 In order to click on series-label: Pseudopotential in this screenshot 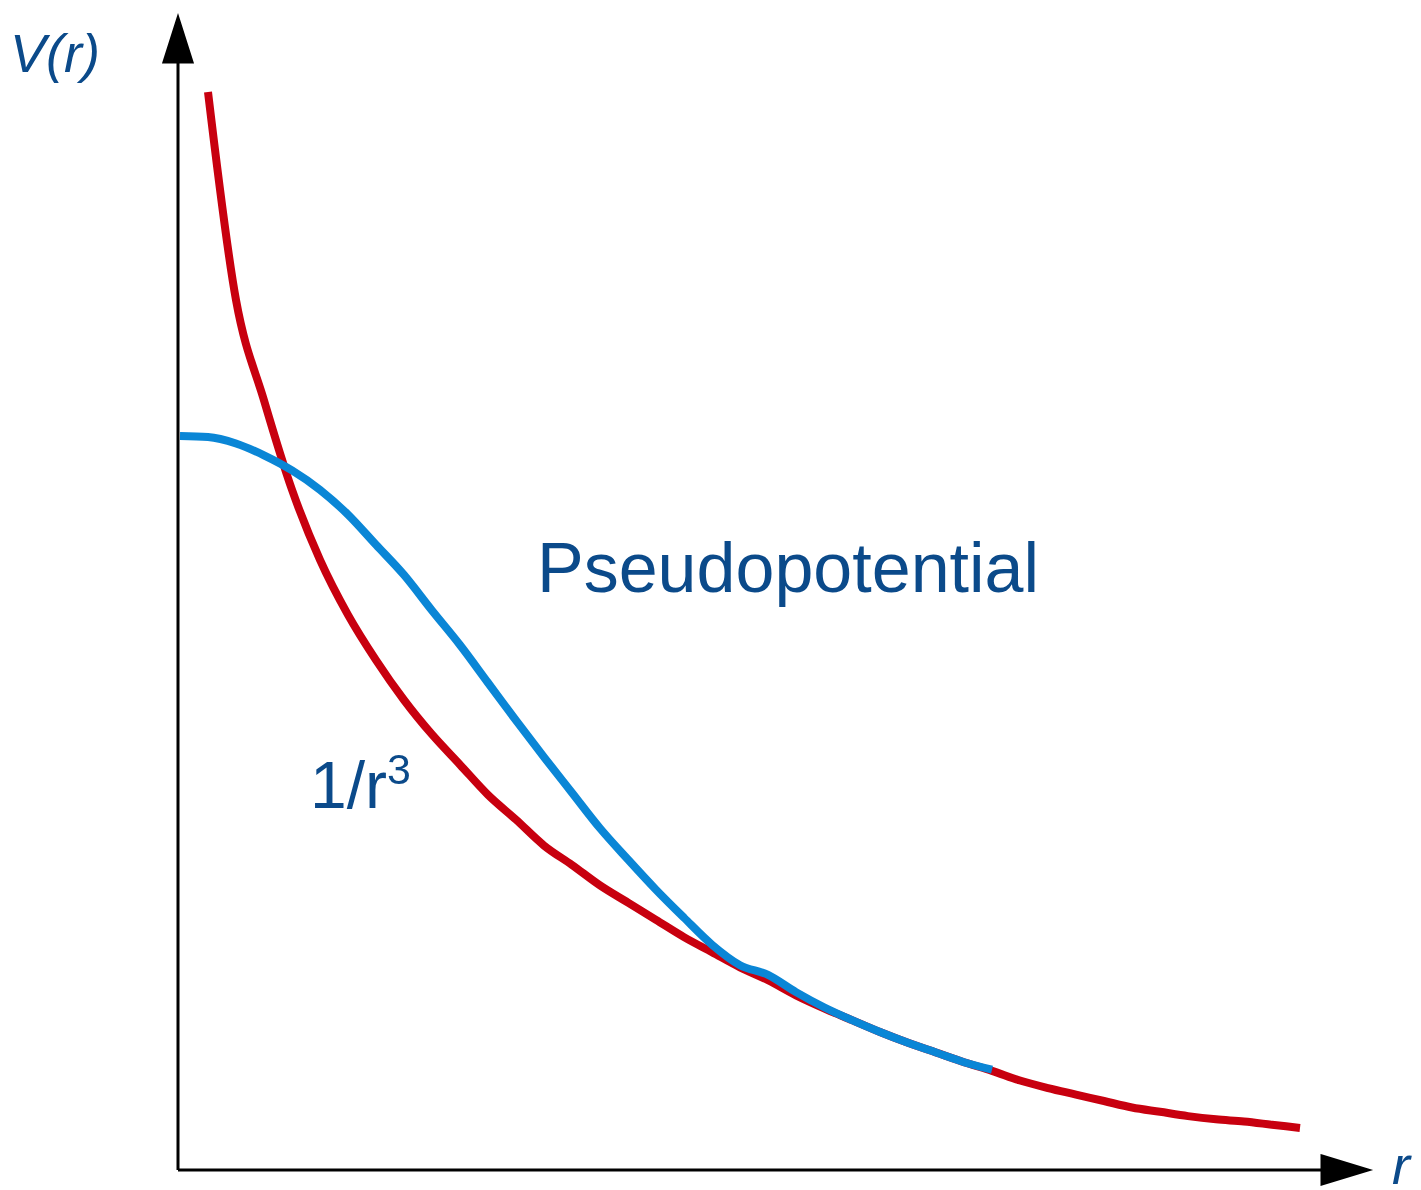, I will do `click(788, 568)`.